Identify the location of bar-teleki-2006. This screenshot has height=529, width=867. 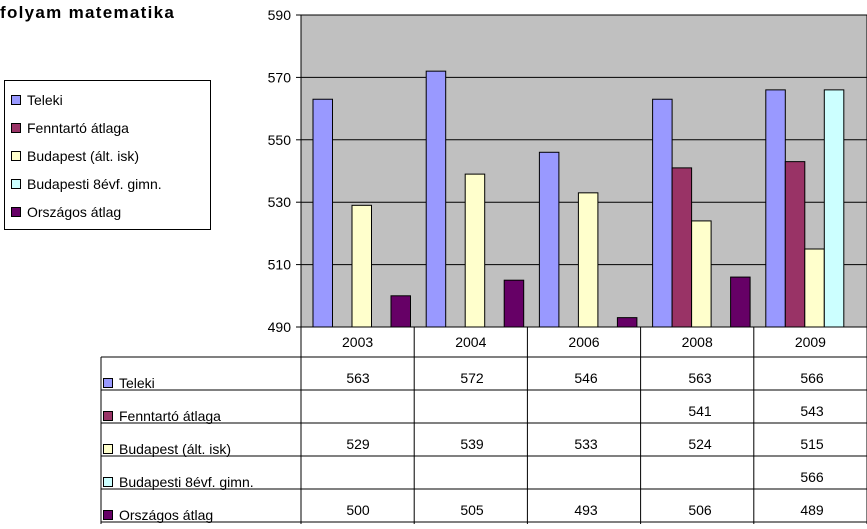
(549, 239).